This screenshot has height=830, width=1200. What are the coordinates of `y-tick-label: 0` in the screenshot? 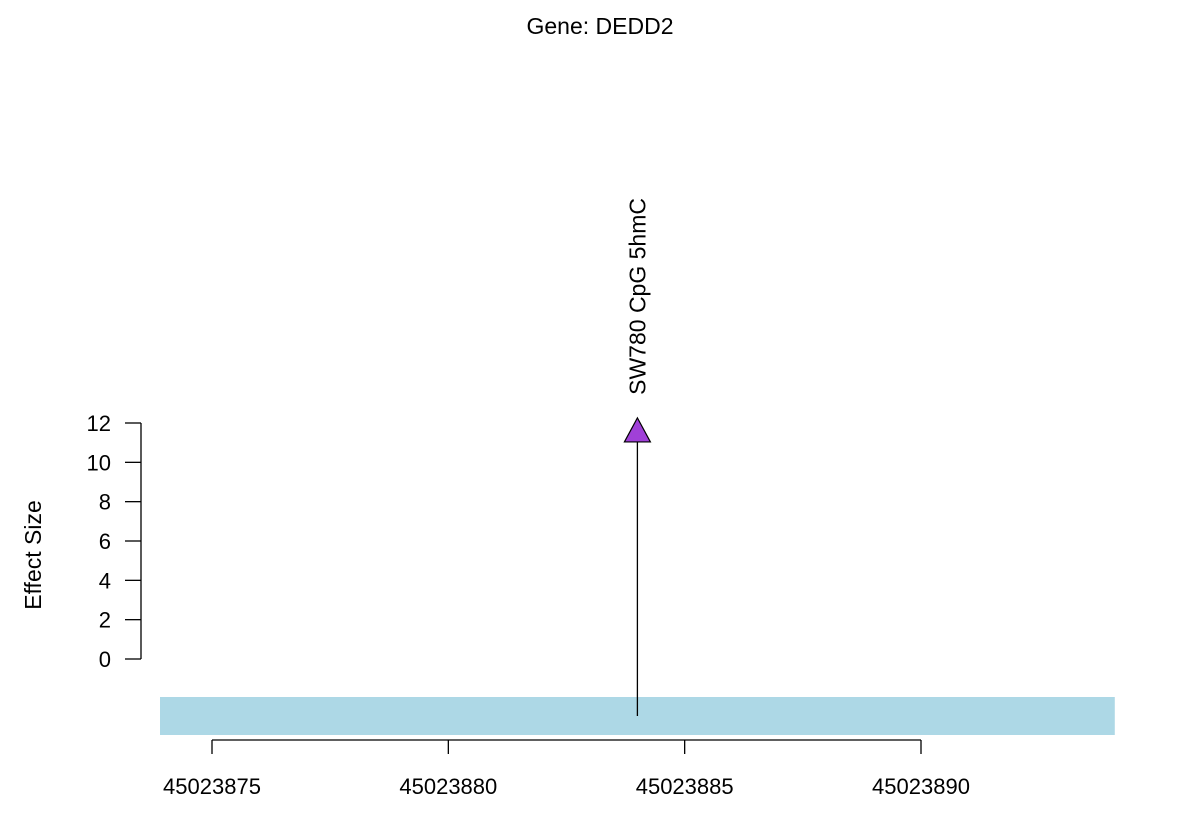 It's located at (105, 659).